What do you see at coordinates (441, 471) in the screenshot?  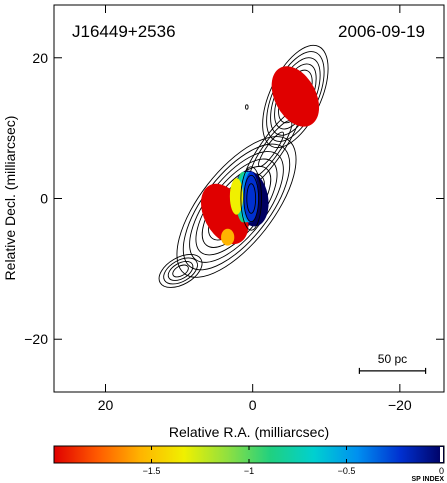 I see `colorbar-tick-label: 0` at bounding box center [441, 471].